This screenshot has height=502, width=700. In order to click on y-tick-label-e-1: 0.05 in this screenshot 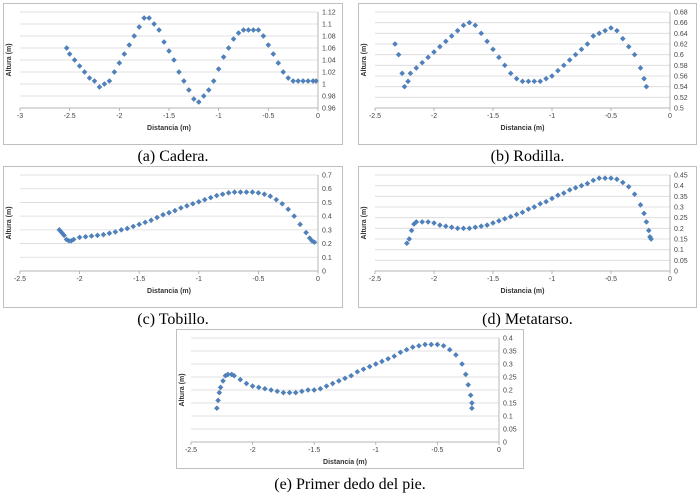, I will do `click(510, 430)`.